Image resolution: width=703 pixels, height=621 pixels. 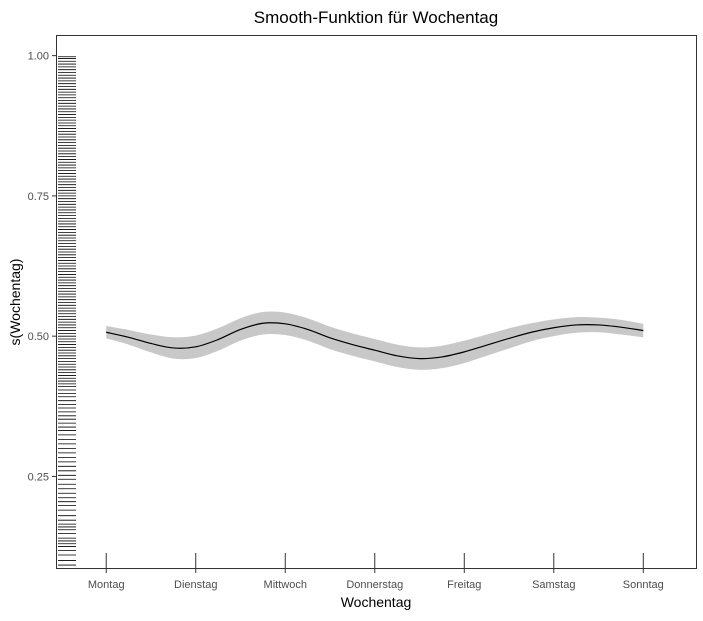 What do you see at coordinates (374, 585) in the screenshot?
I see `x-tick-label: Donnerstag` at bounding box center [374, 585].